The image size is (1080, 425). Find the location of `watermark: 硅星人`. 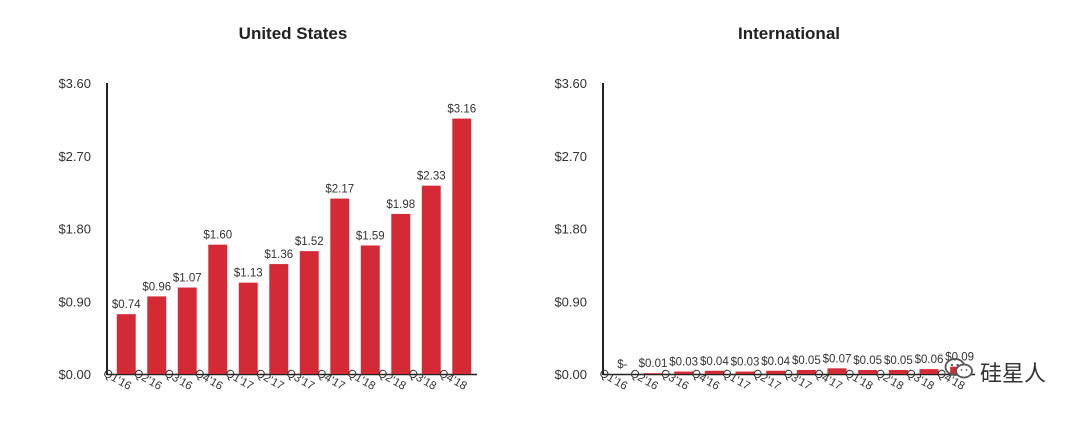

watermark: 硅星人 is located at coordinates (995, 372).